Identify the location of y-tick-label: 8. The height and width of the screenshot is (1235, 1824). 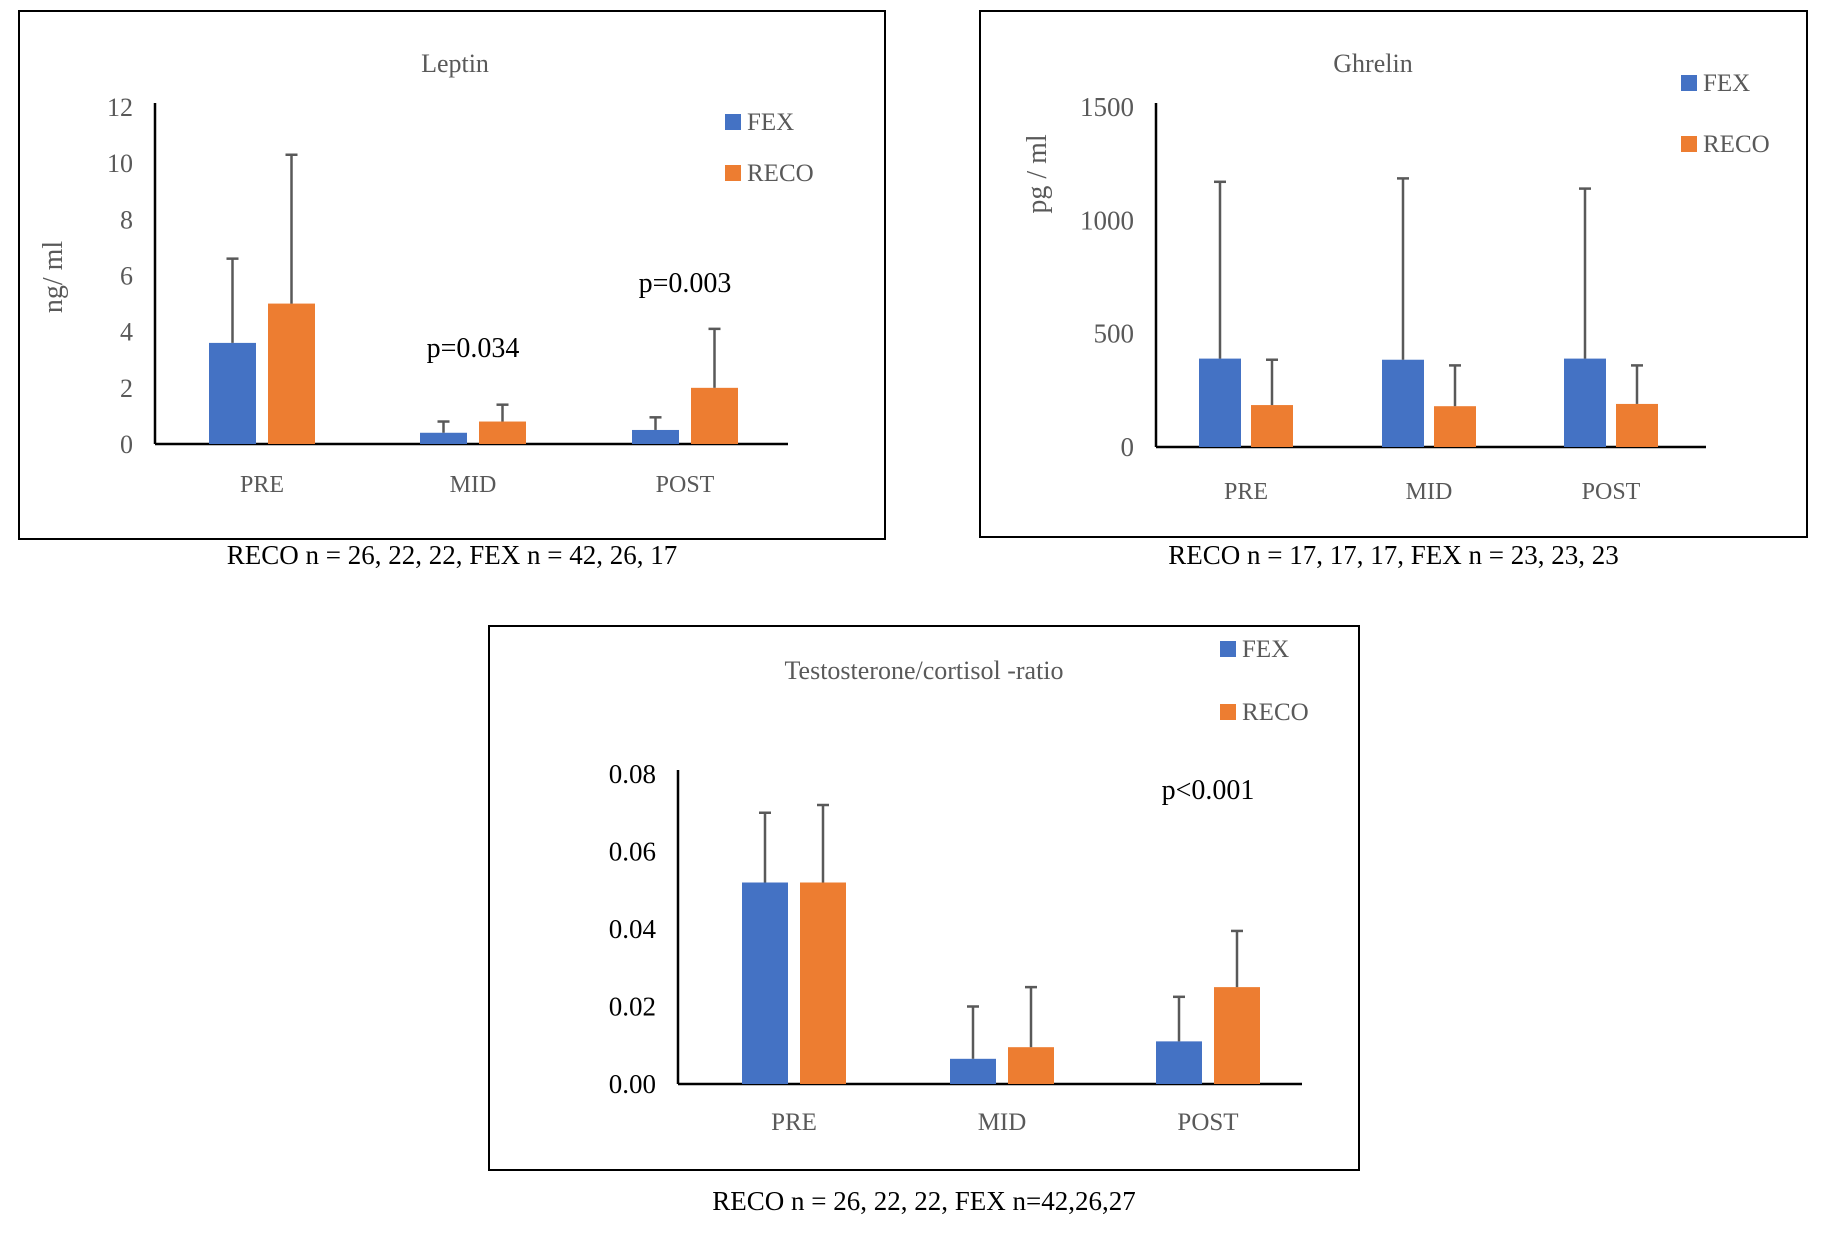
(126, 219).